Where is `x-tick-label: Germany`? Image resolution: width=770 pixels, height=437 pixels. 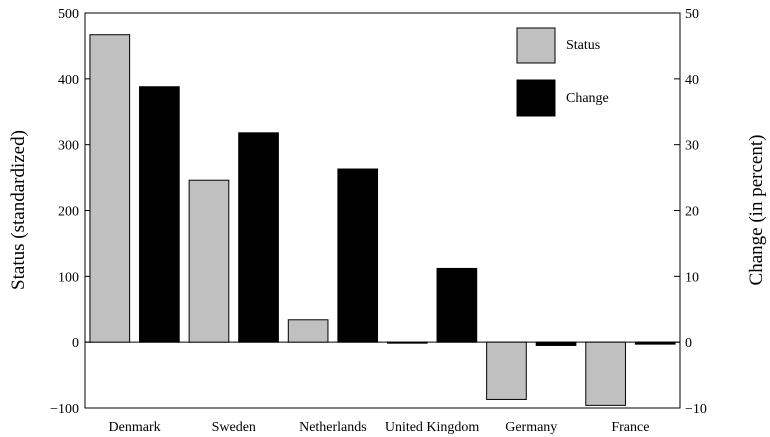
x-tick-label: Germany is located at coordinates (531, 427).